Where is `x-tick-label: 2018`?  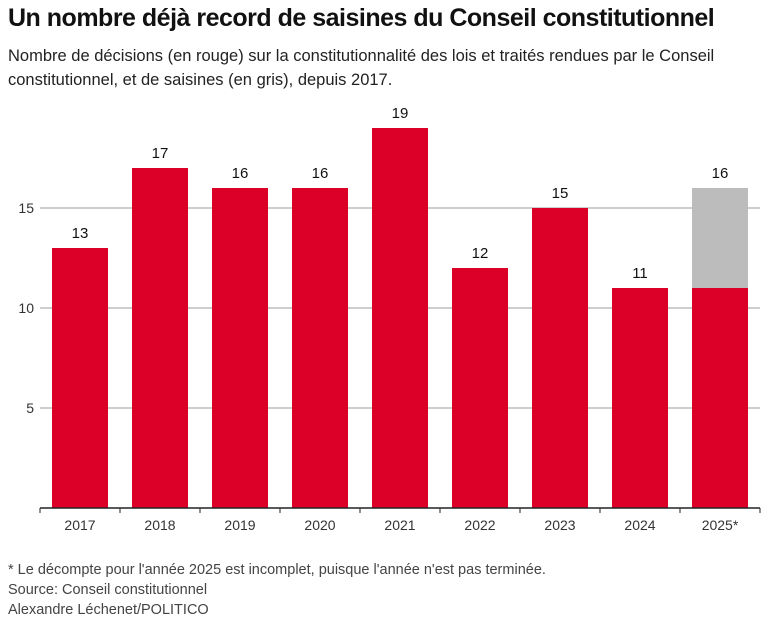 x-tick-label: 2018 is located at coordinates (159, 525).